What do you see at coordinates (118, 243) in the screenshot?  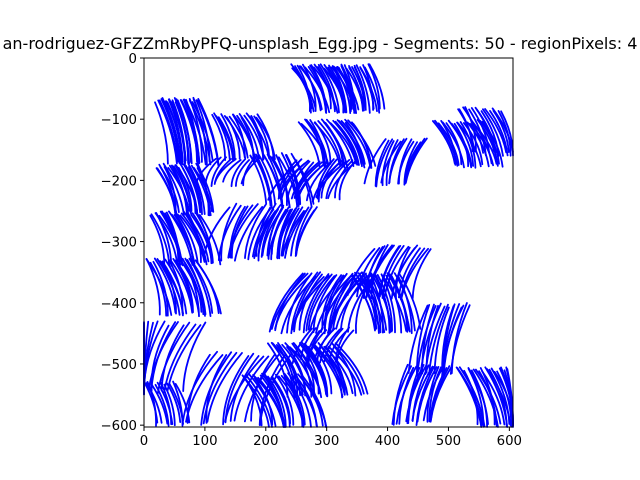 I see `y-tick-label: −300` at bounding box center [118, 243].